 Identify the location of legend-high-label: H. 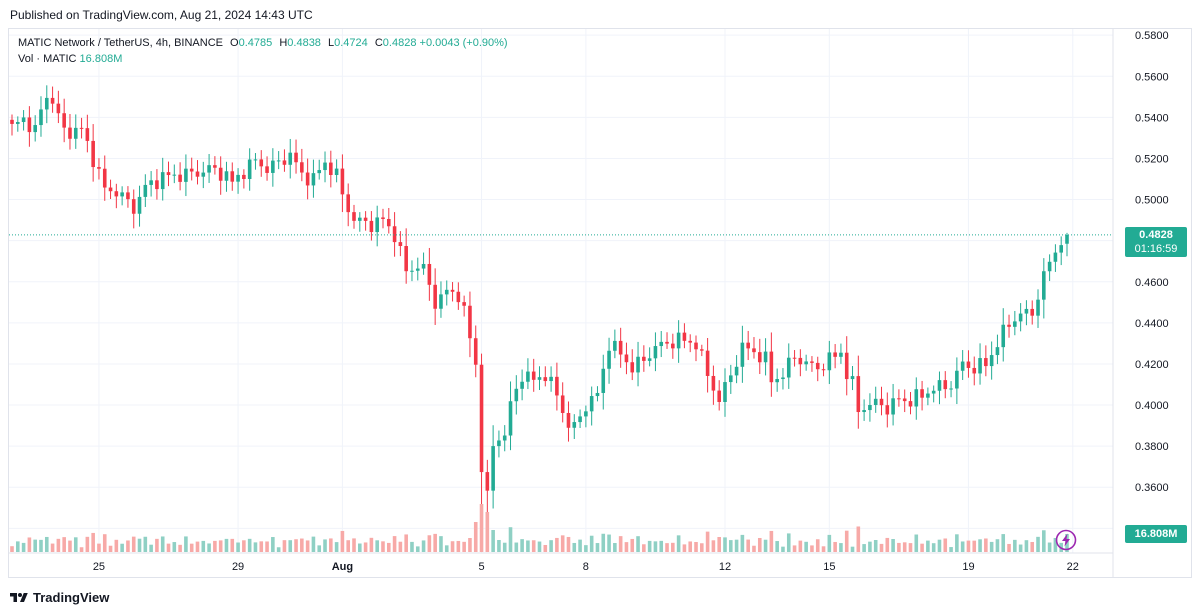
(283, 43).